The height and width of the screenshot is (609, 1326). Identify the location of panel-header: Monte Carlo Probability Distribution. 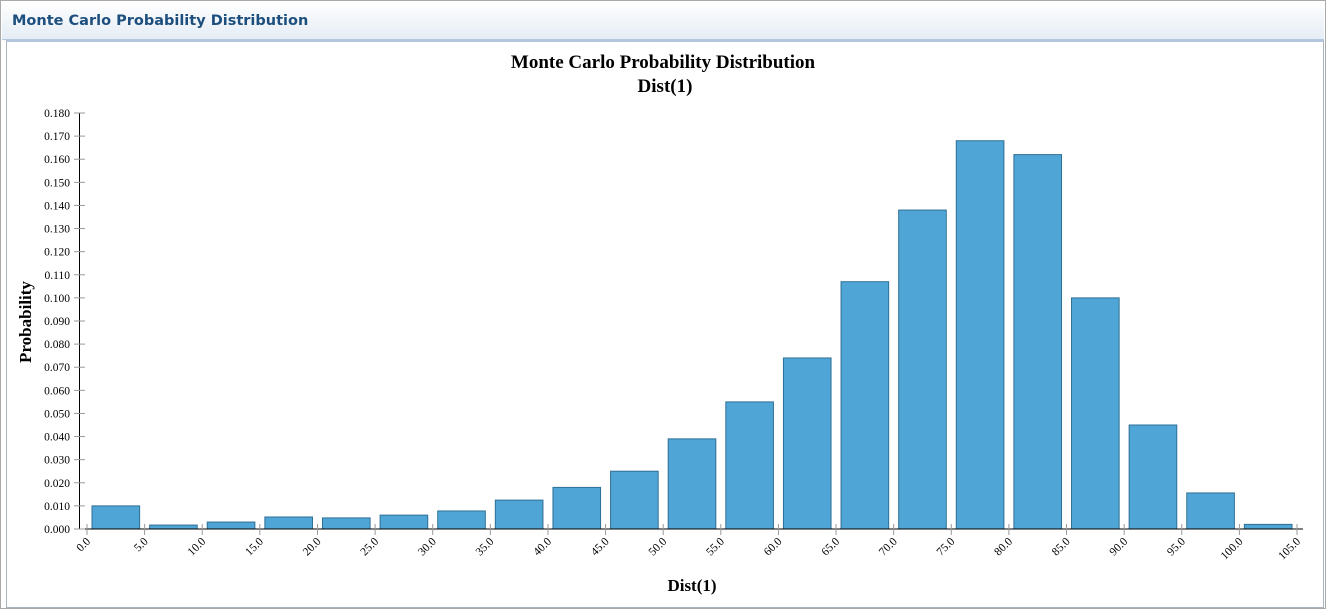
(663, 21).